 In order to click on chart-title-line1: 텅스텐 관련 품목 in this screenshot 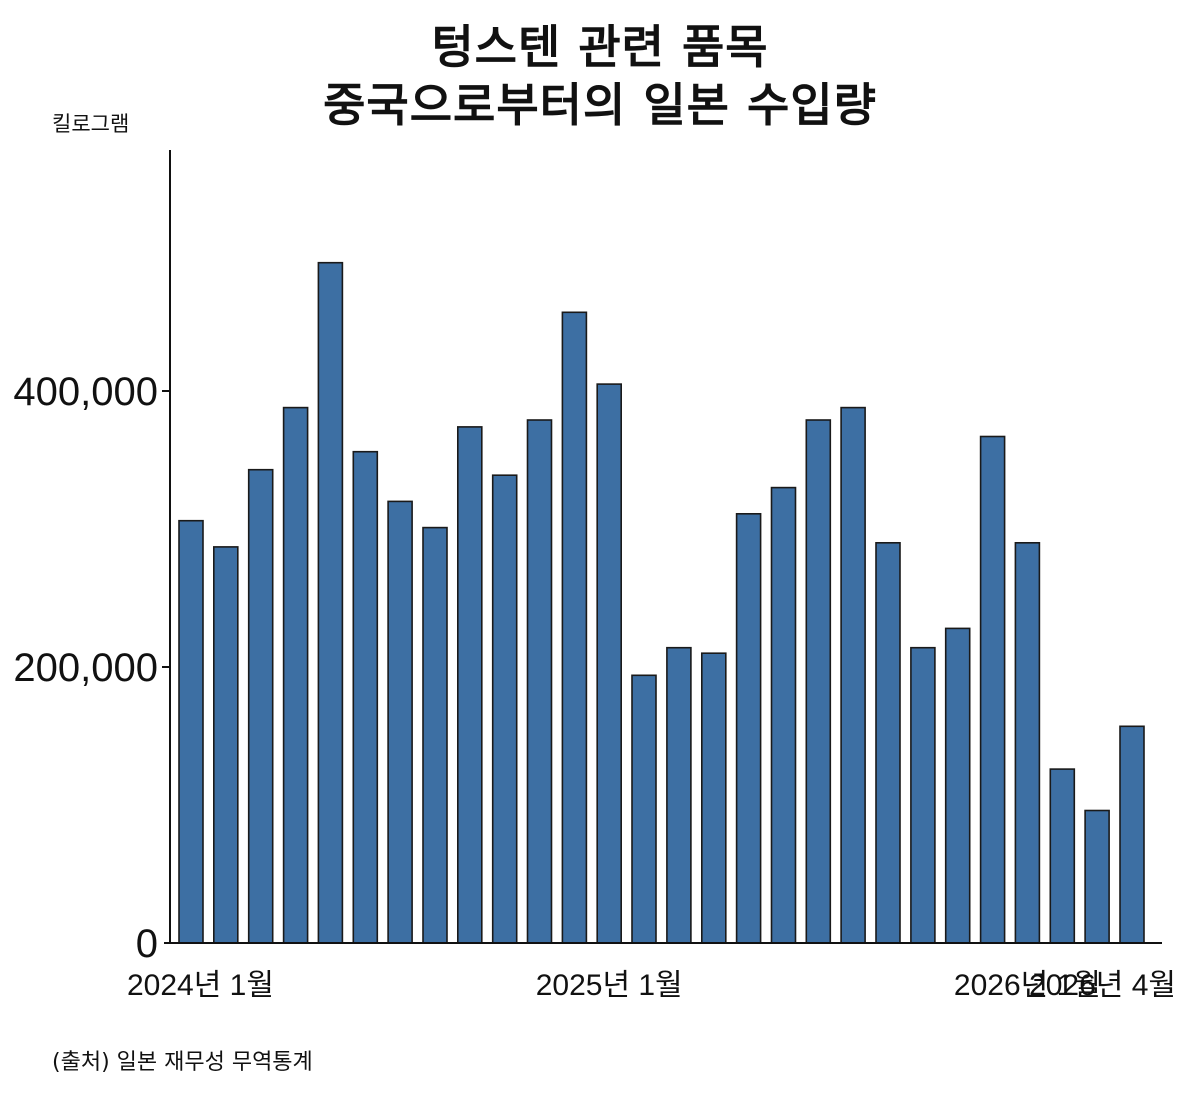, I will do `click(600, 47)`.